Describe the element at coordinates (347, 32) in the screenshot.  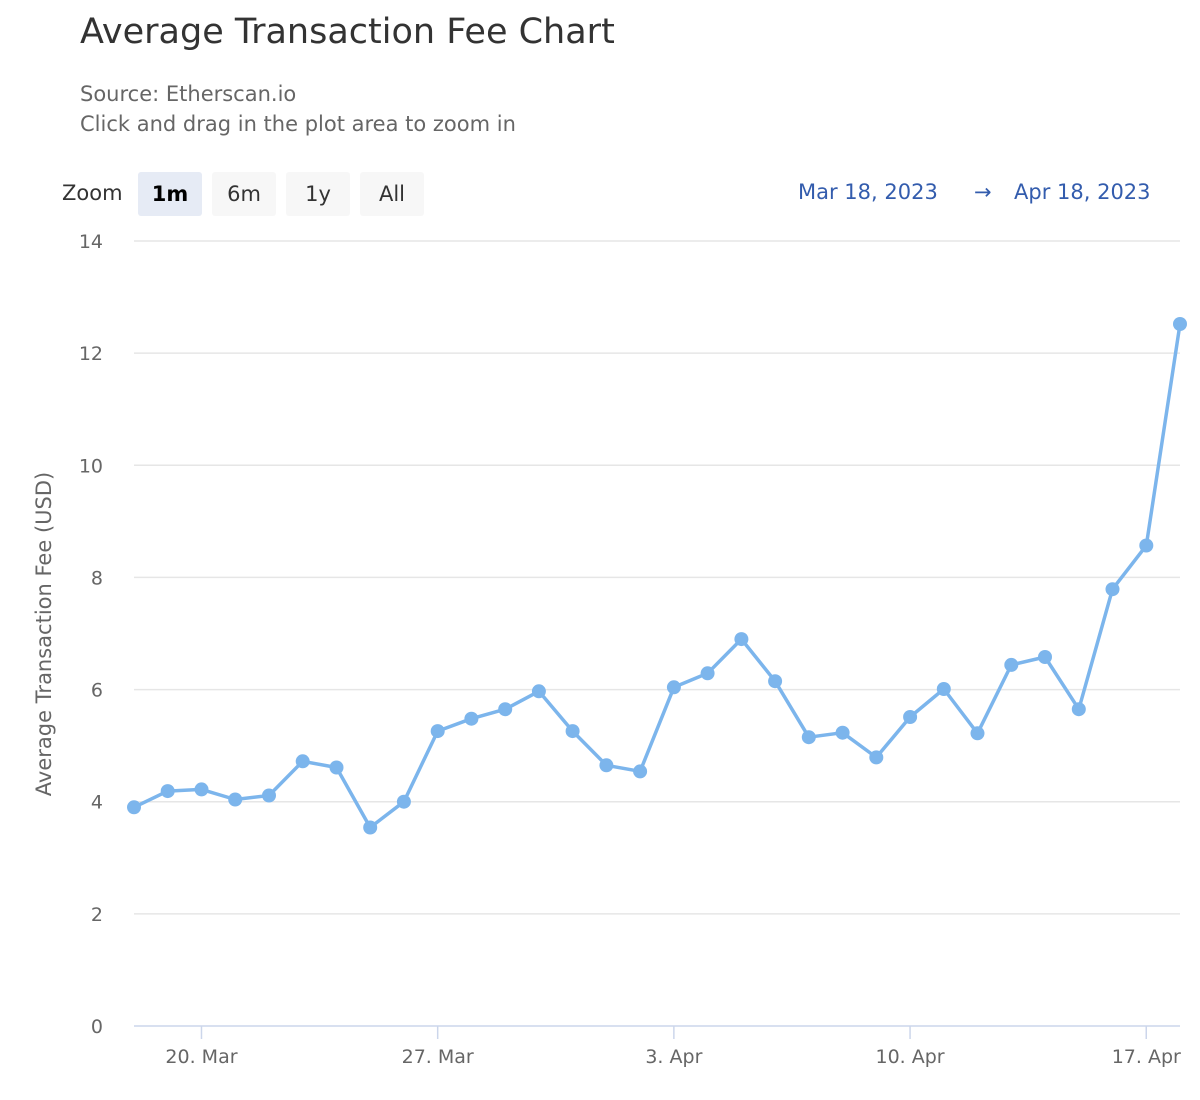
I see `chart-title: Average Transaction Fee Chart` at that location.